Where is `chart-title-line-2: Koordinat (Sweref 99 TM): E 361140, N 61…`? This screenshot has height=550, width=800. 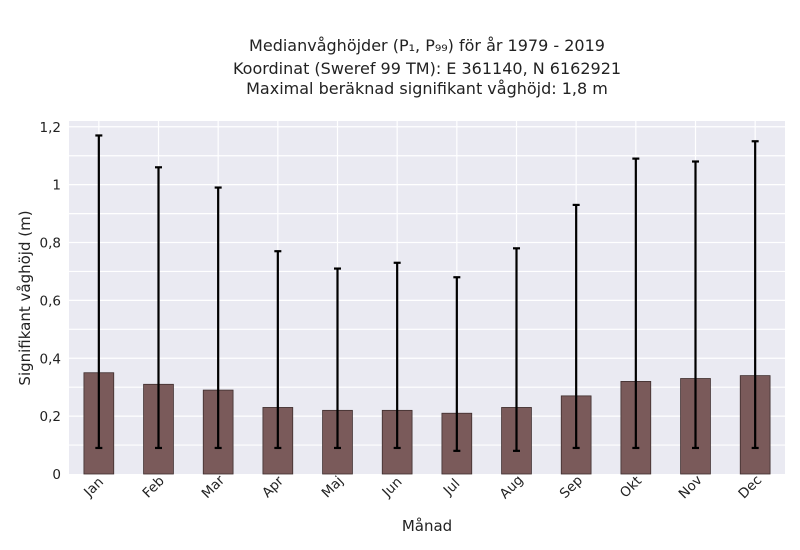
chart-title-line-2: Koordinat (Sweref 99 TM): E 361140, N 61… is located at coordinates (427, 68).